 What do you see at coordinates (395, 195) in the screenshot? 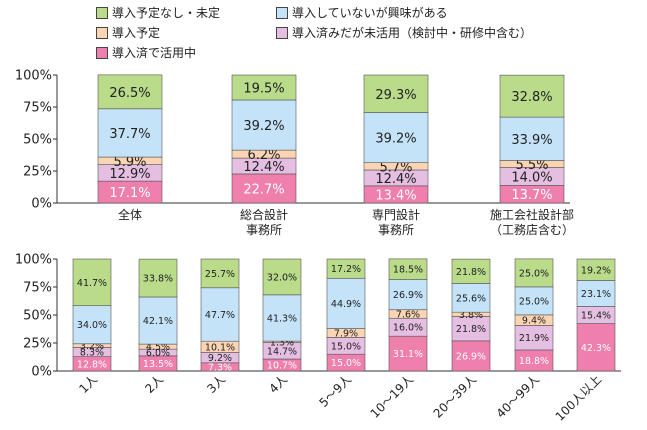
I see `data-label-0-2-active: 13.4%` at bounding box center [395, 195].